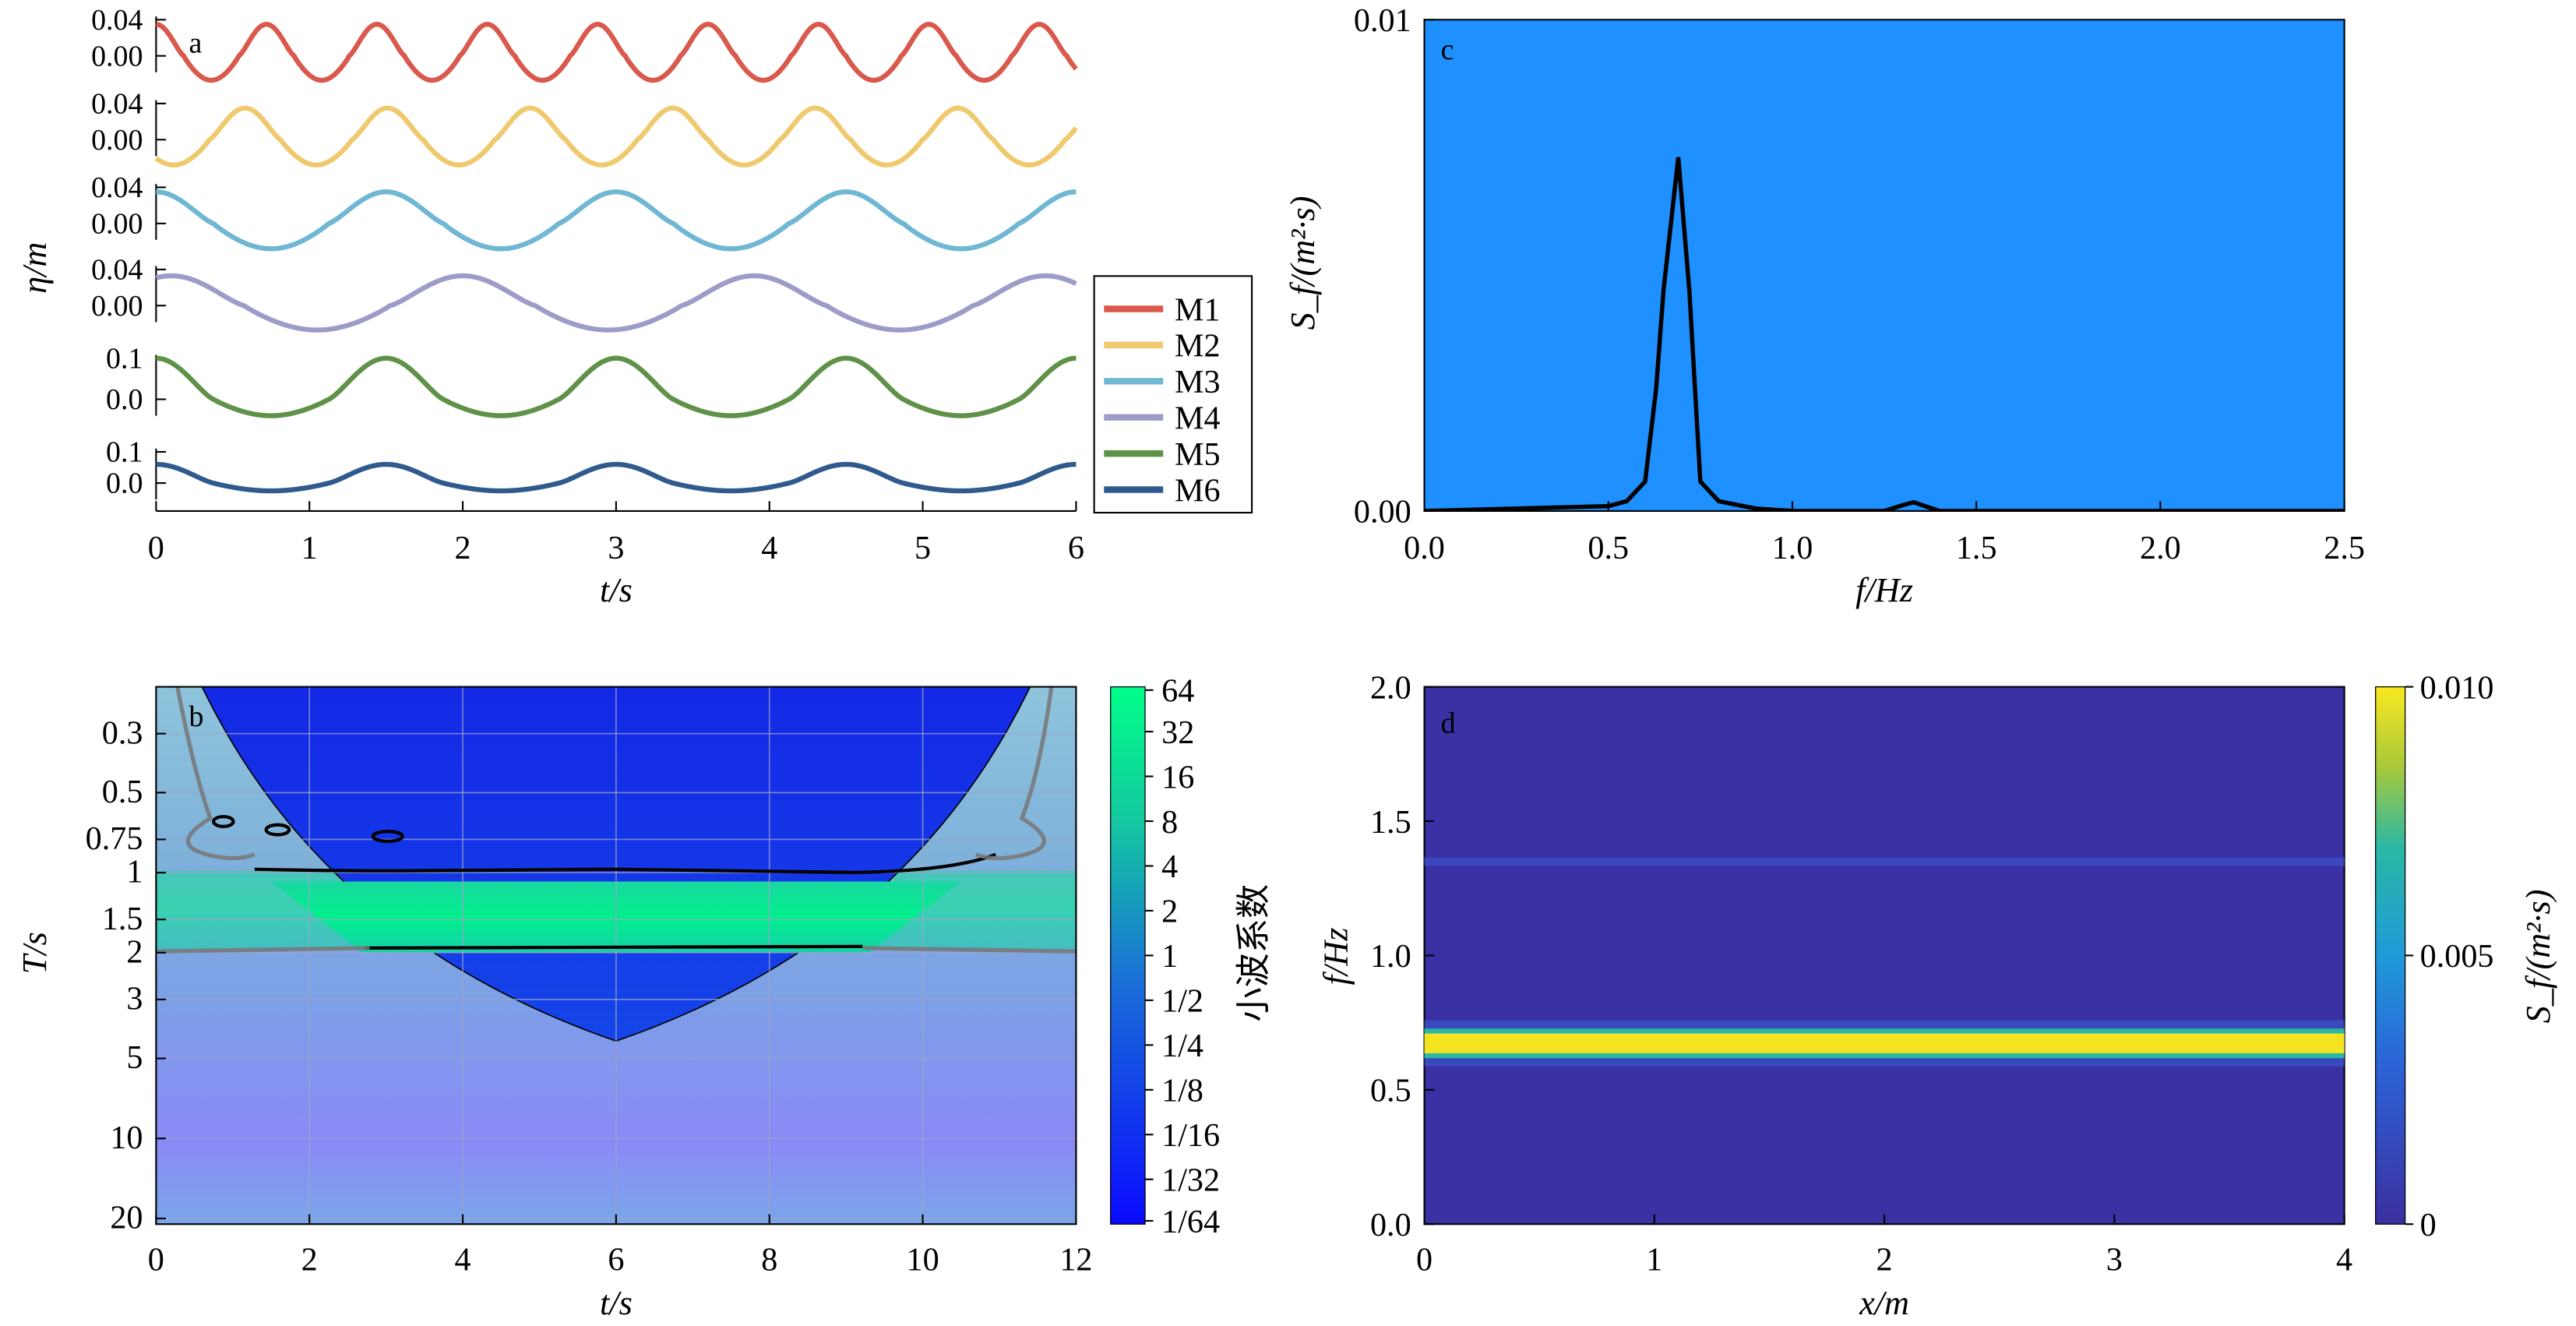 This screenshot has width=2576, height=1326. What do you see at coordinates (591, 468) in the screenshot?
I see `panel-a-subplot-M6: 0.10.0` at bounding box center [591, 468].